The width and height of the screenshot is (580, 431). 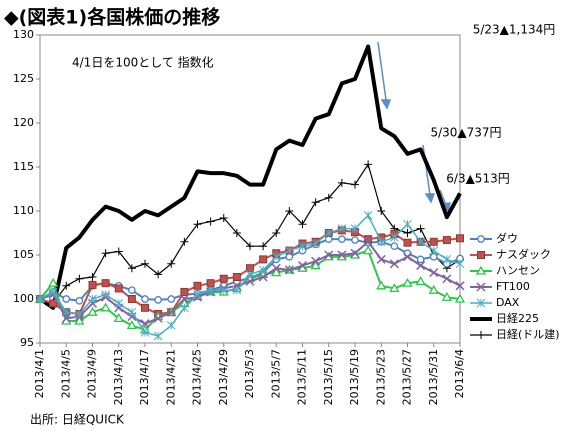 What do you see at coordinates (354, 377) in the screenshot?
I see `x-tick-label: 2013/5/19` at bounding box center [354, 377].